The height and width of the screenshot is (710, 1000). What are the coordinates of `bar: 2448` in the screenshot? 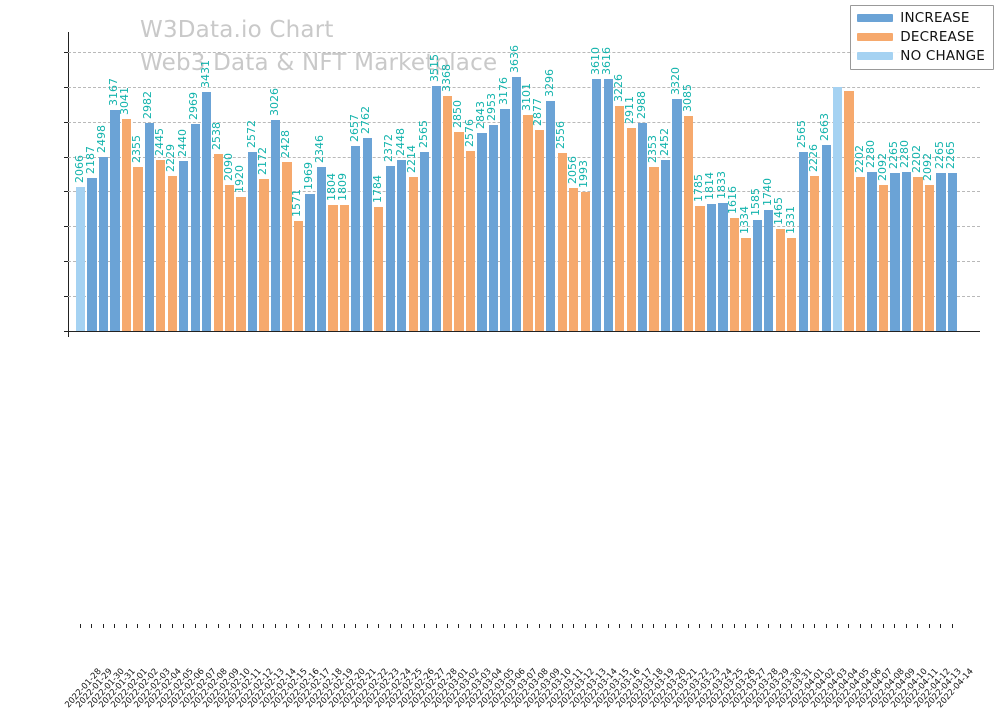 It's located at (401, 245).